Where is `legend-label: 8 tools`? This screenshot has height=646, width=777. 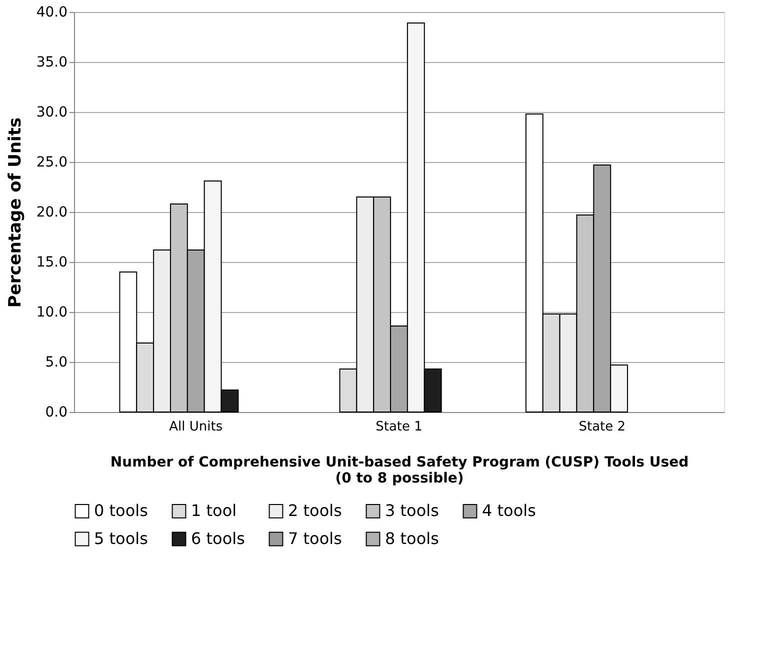 legend-label: 8 tools is located at coordinates (412, 538).